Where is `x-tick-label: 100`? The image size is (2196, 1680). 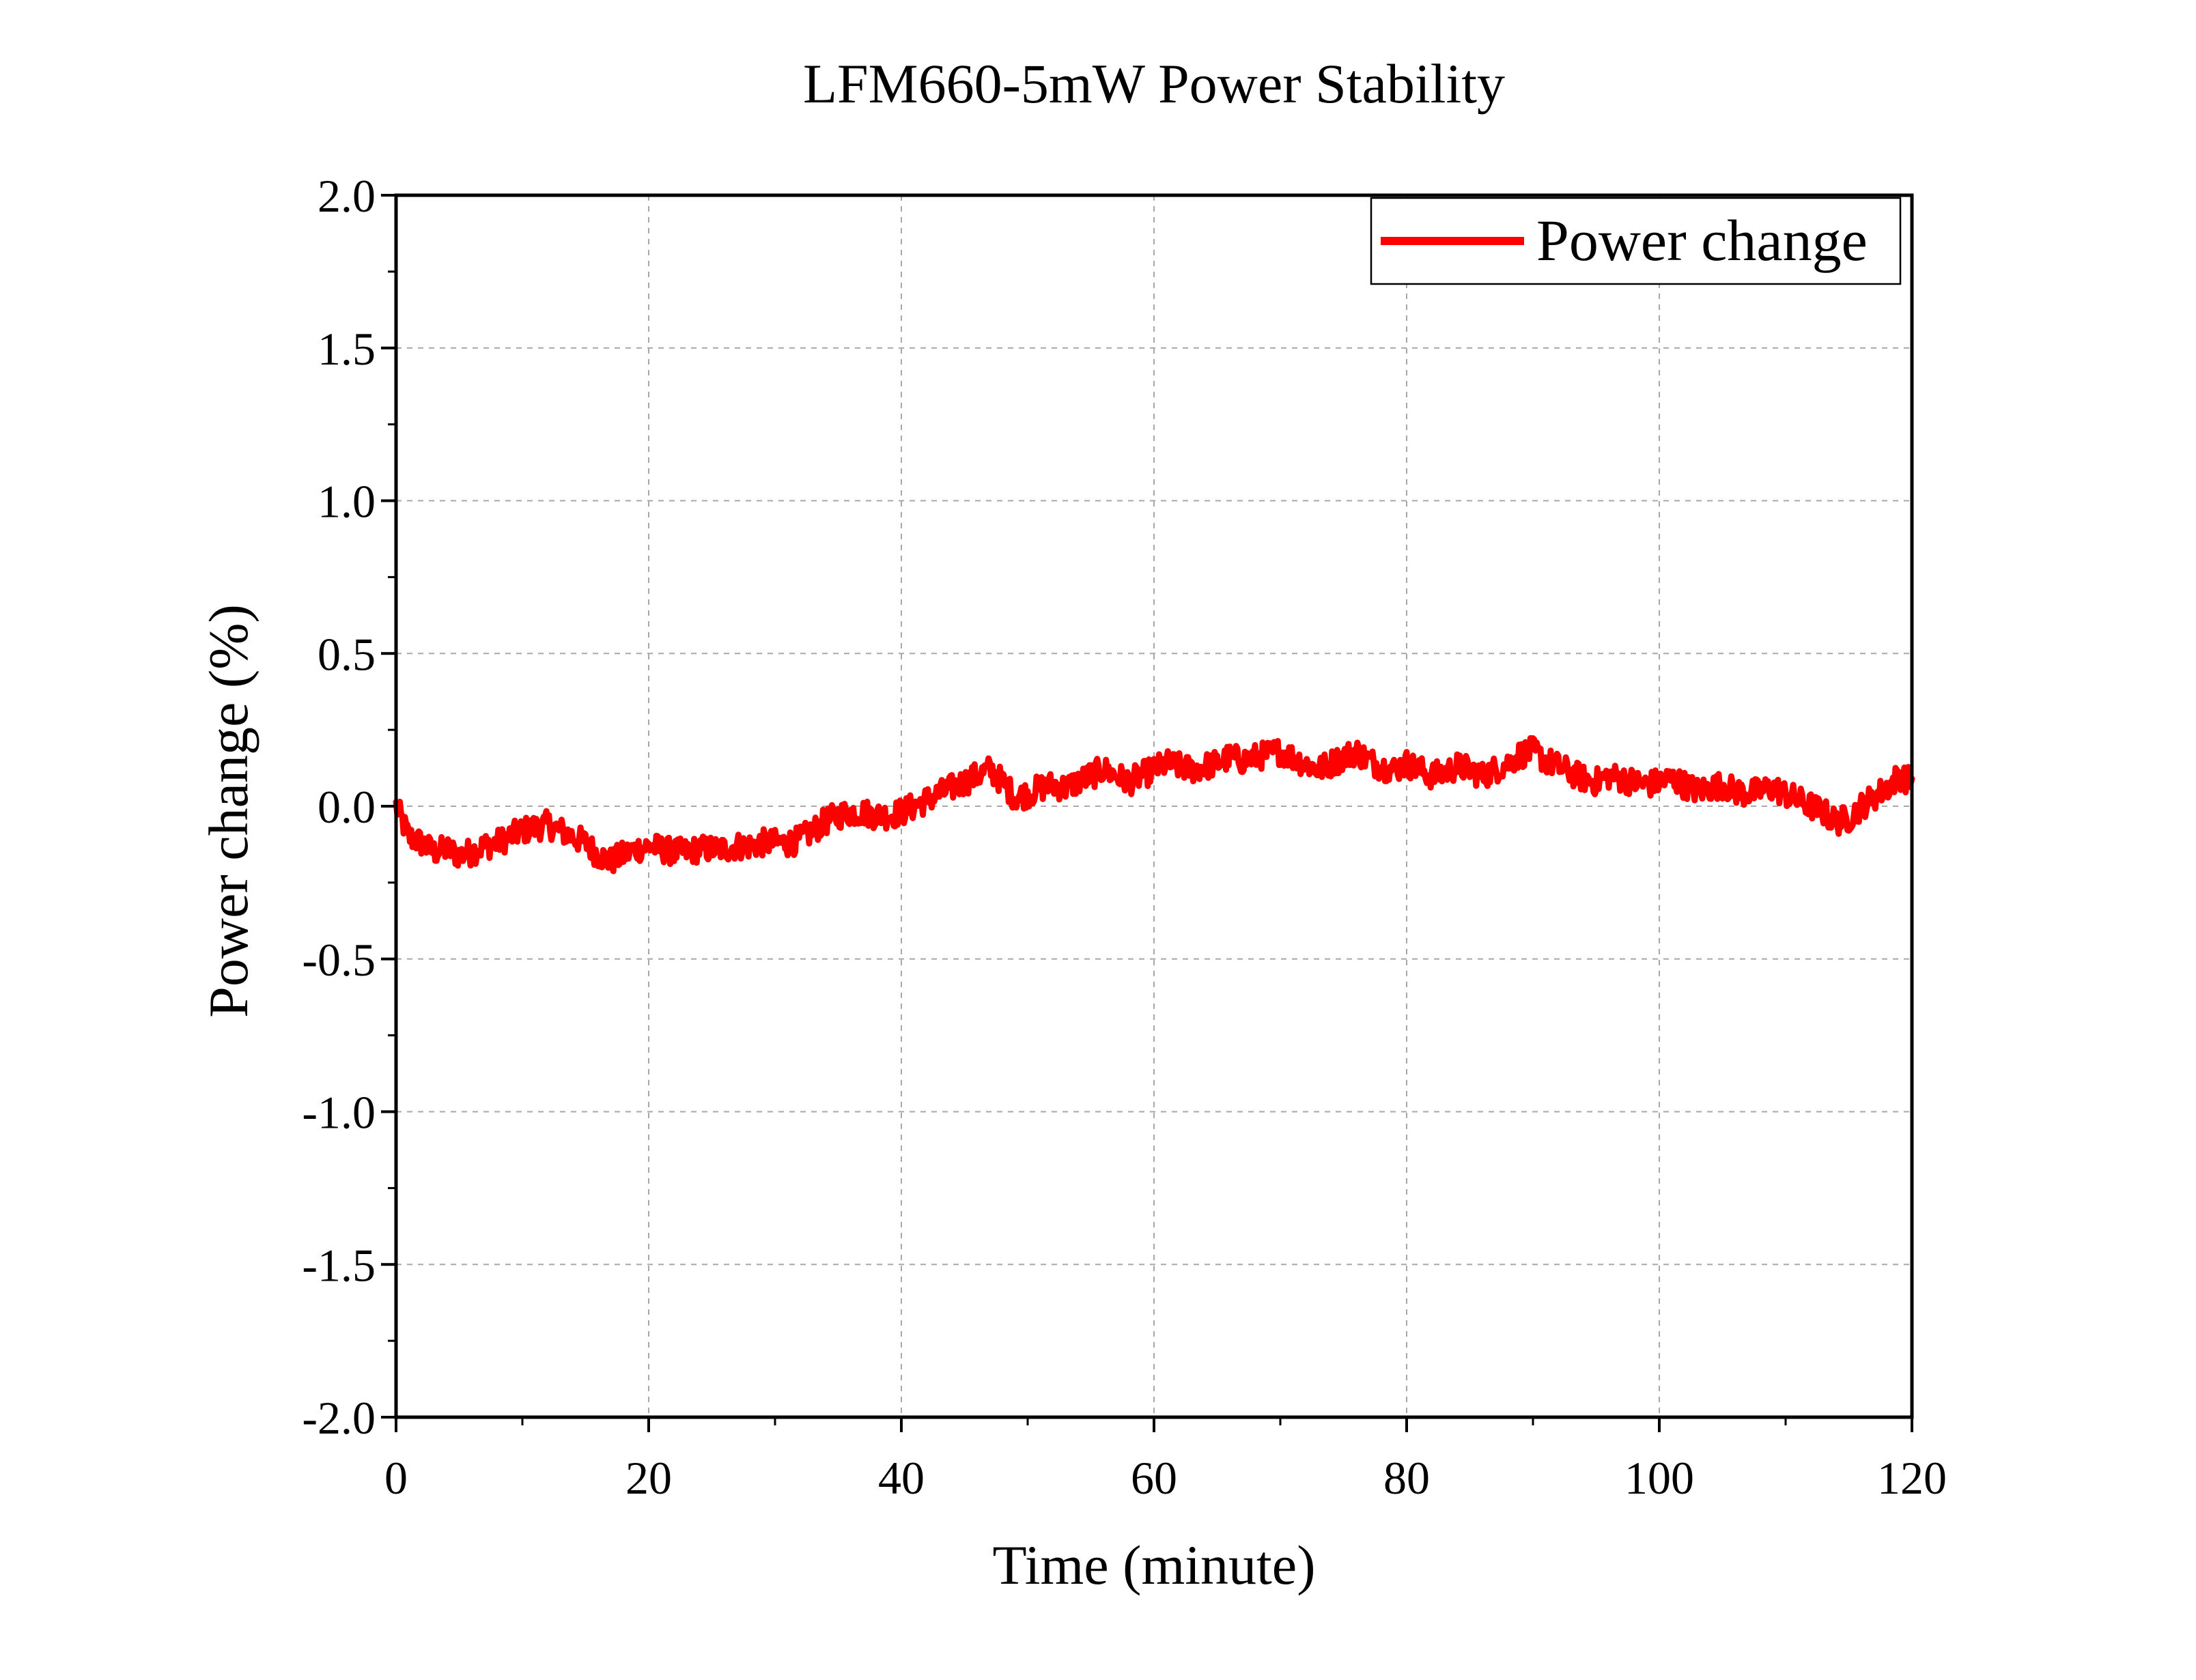 x-tick-label: 100 is located at coordinates (1659, 1478).